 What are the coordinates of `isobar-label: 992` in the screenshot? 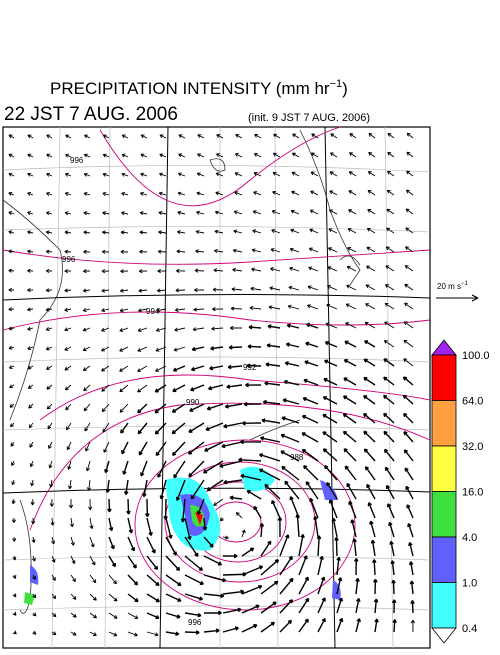 It's located at (250, 367).